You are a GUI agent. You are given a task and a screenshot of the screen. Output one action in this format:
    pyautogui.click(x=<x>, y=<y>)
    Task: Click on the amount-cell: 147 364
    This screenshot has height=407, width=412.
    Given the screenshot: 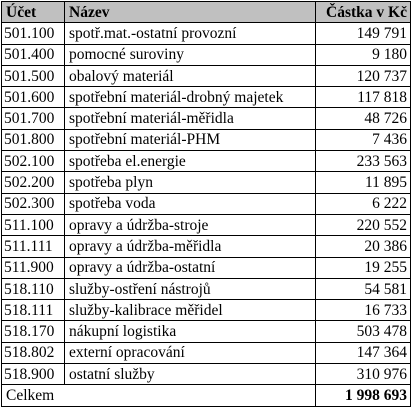 What is the action you would take?
    pyautogui.click(x=363, y=353)
    